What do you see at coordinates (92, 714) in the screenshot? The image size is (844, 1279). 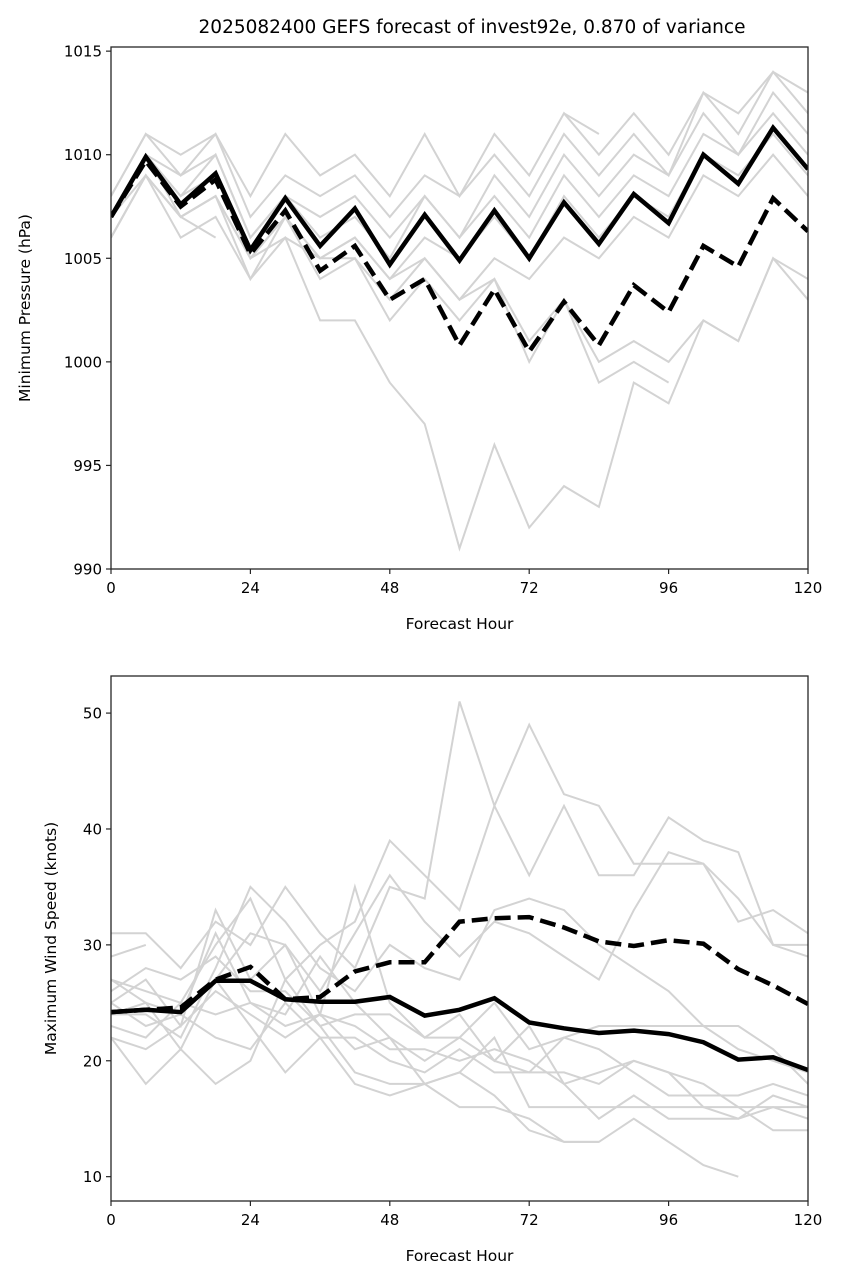 I see `y-tick-label: 50` at bounding box center [92, 714].